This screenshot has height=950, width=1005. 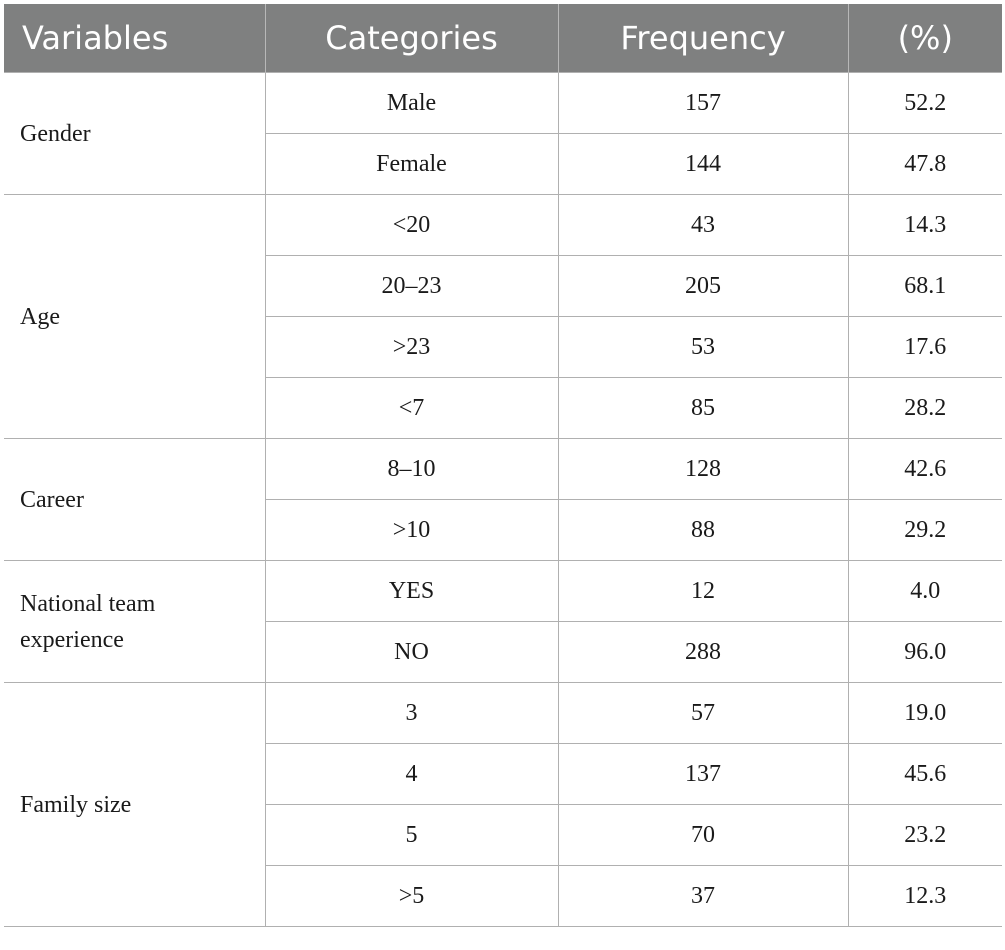 I want to click on table-row: 4 137 45.6, so click(x=503, y=774).